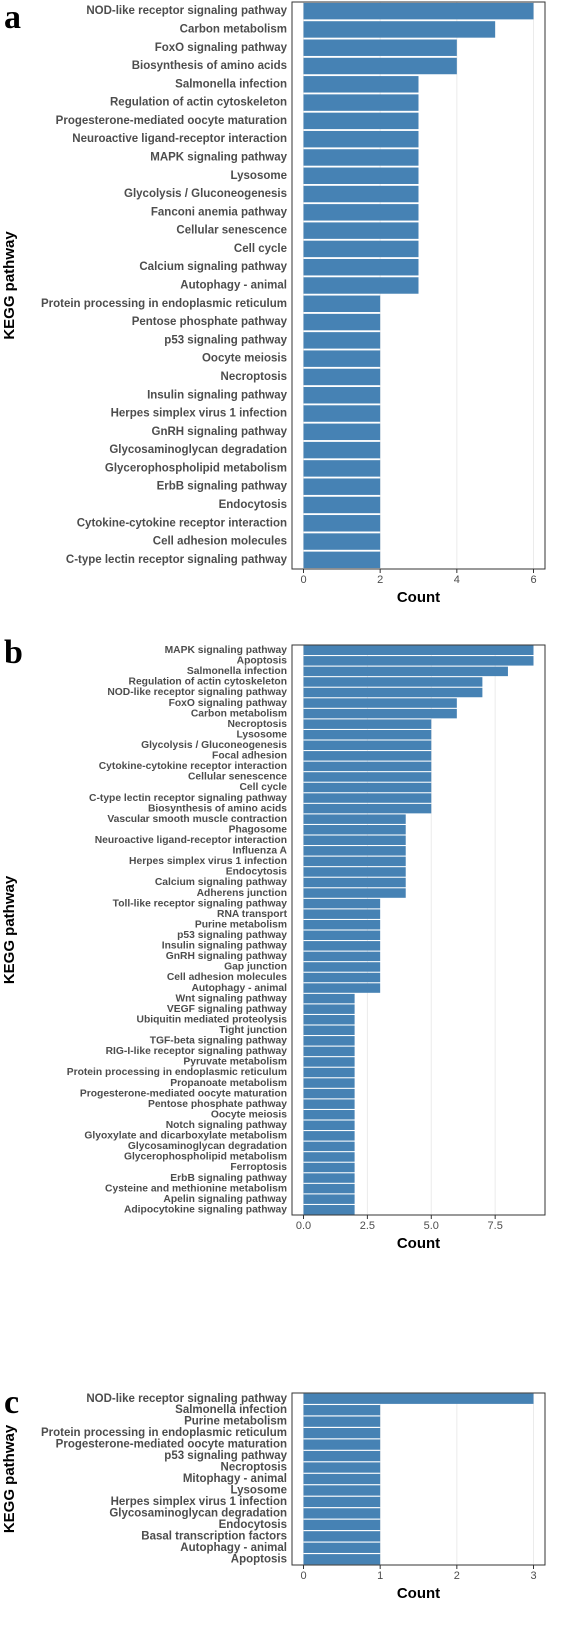 Image resolution: width=575 pixels, height=1652 pixels. What do you see at coordinates (241, 924) in the screenshot?
I see `y-tick-label: Purine metabolism` at bounding box center [241, 924].